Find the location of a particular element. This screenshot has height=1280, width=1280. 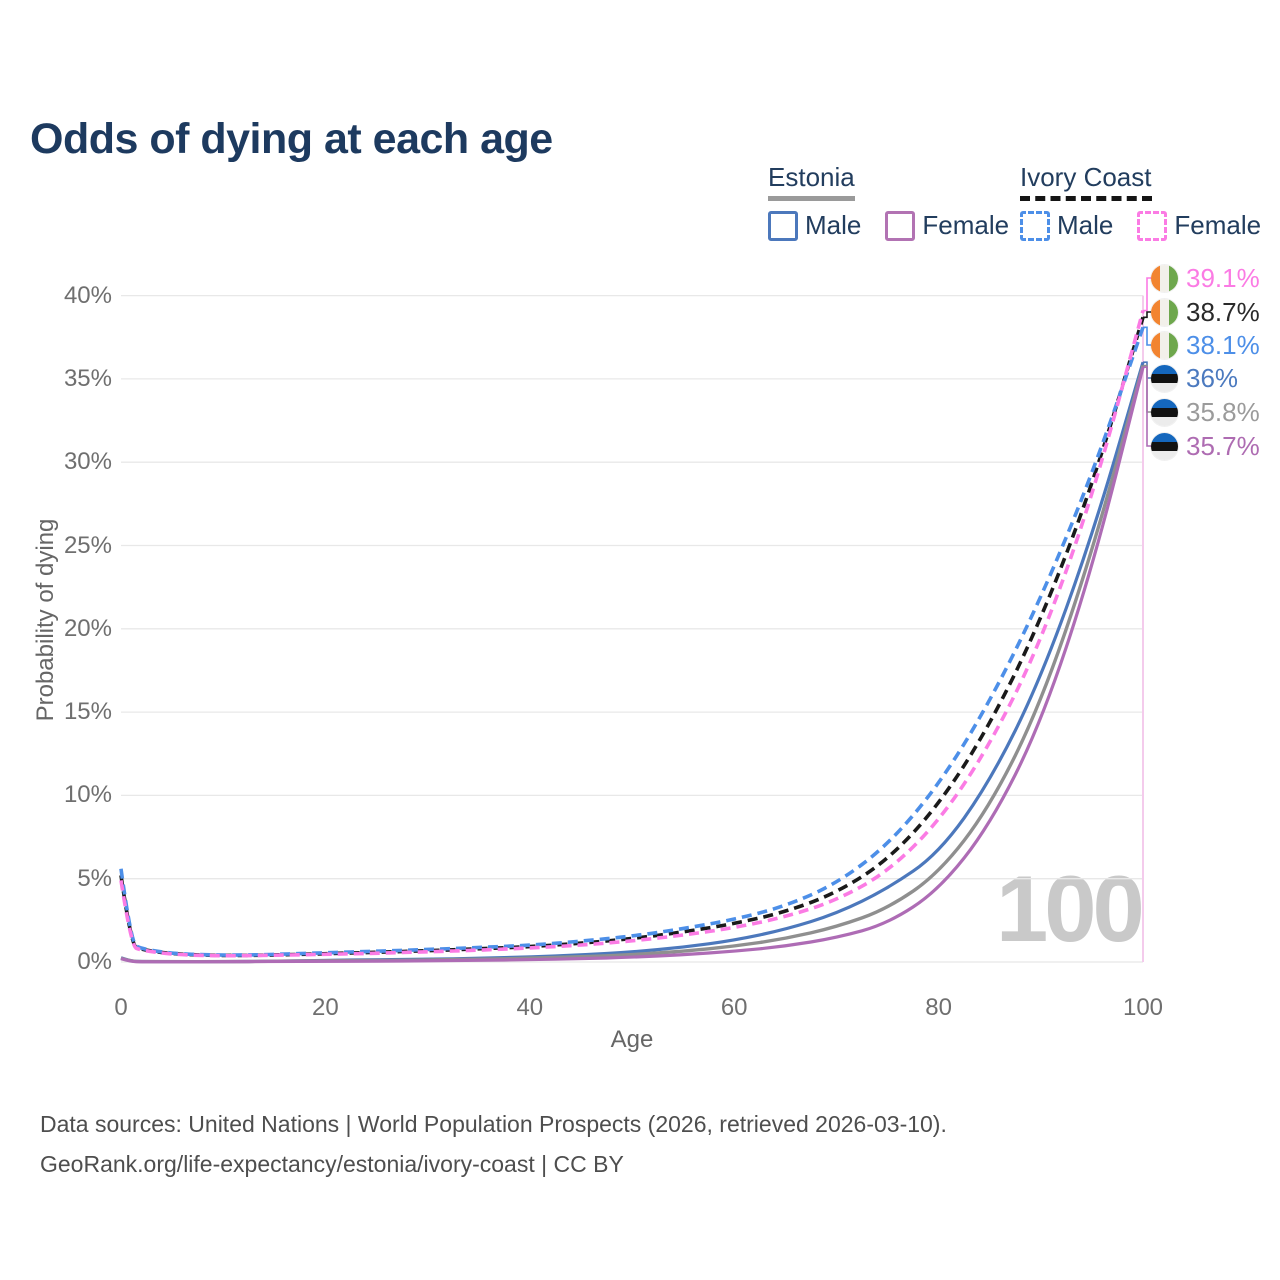

y-tick-label: 5% is located at coordinates (94, 878).